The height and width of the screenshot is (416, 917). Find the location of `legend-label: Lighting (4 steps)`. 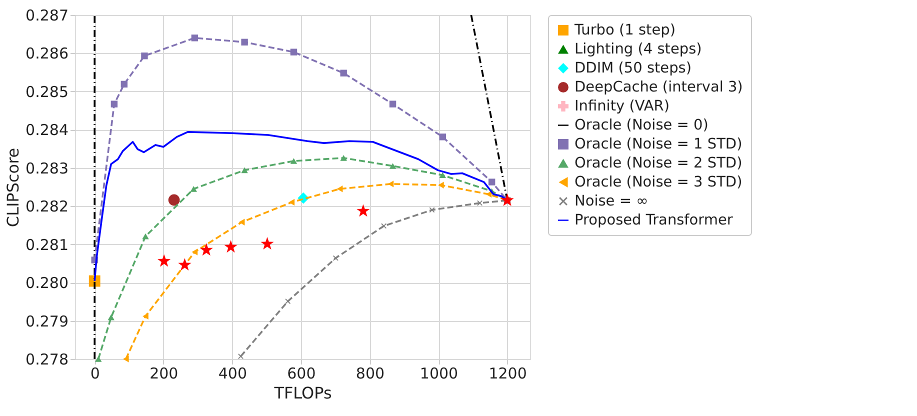

legend-label: Lighting (4 steps) is located at coordinates (638, 49).